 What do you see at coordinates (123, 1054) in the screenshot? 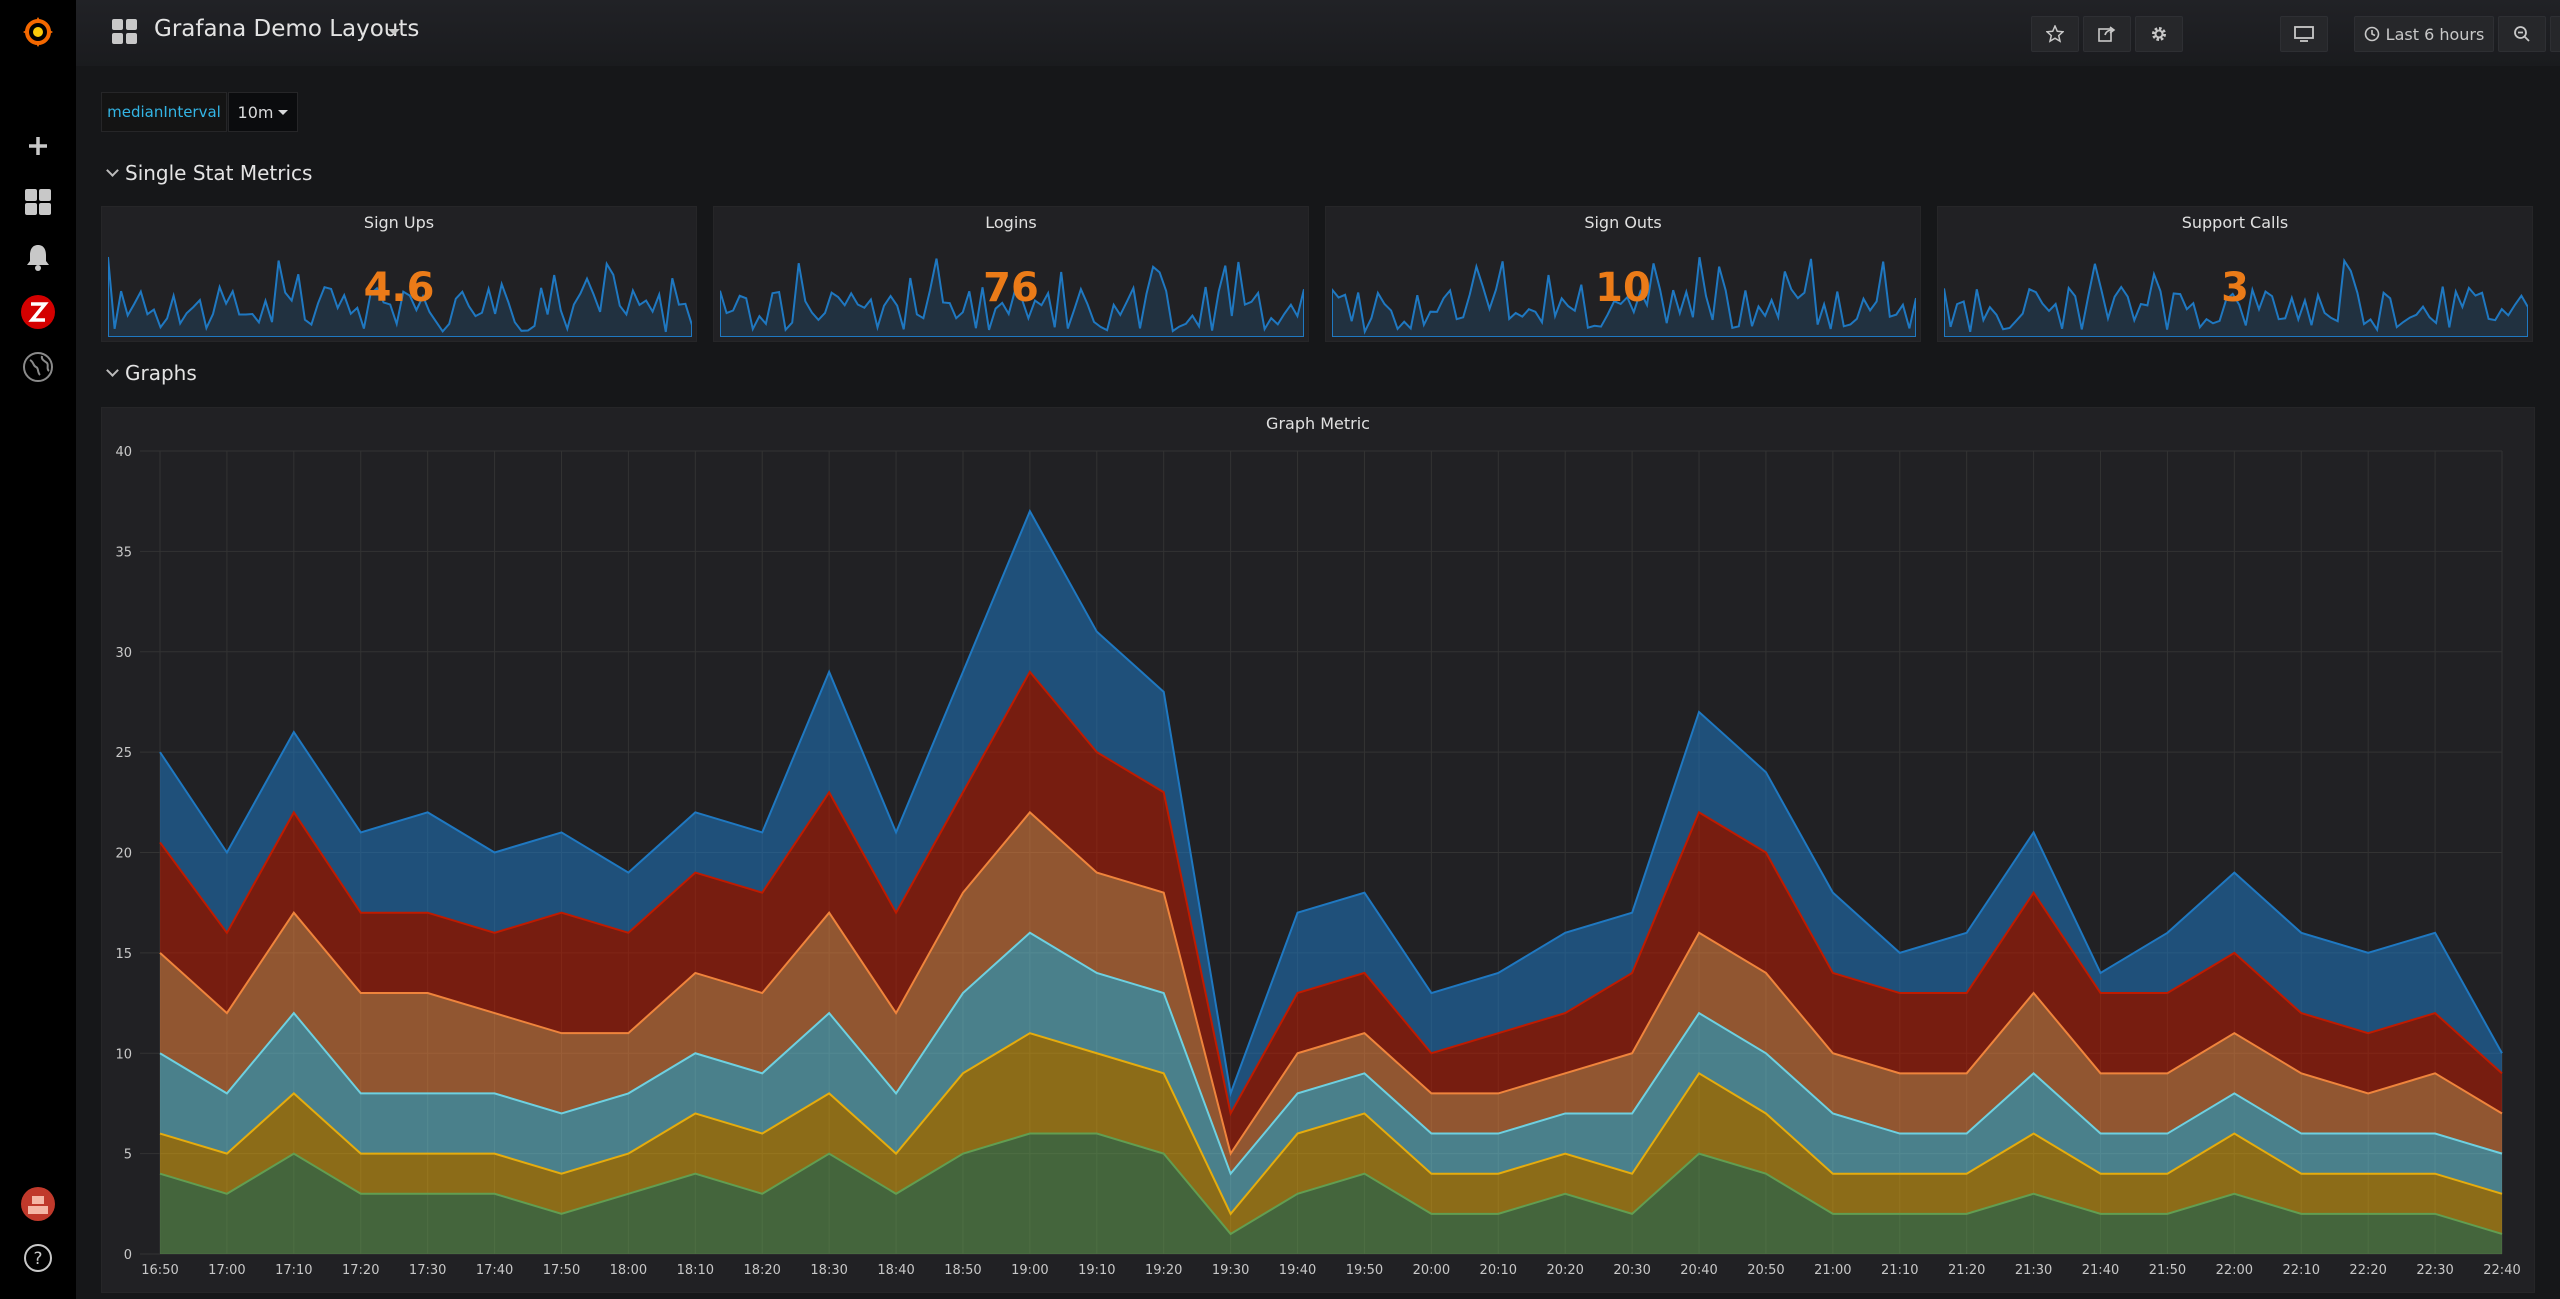
I see `y-tick-label: 10` at bounding box center [123, 1054].